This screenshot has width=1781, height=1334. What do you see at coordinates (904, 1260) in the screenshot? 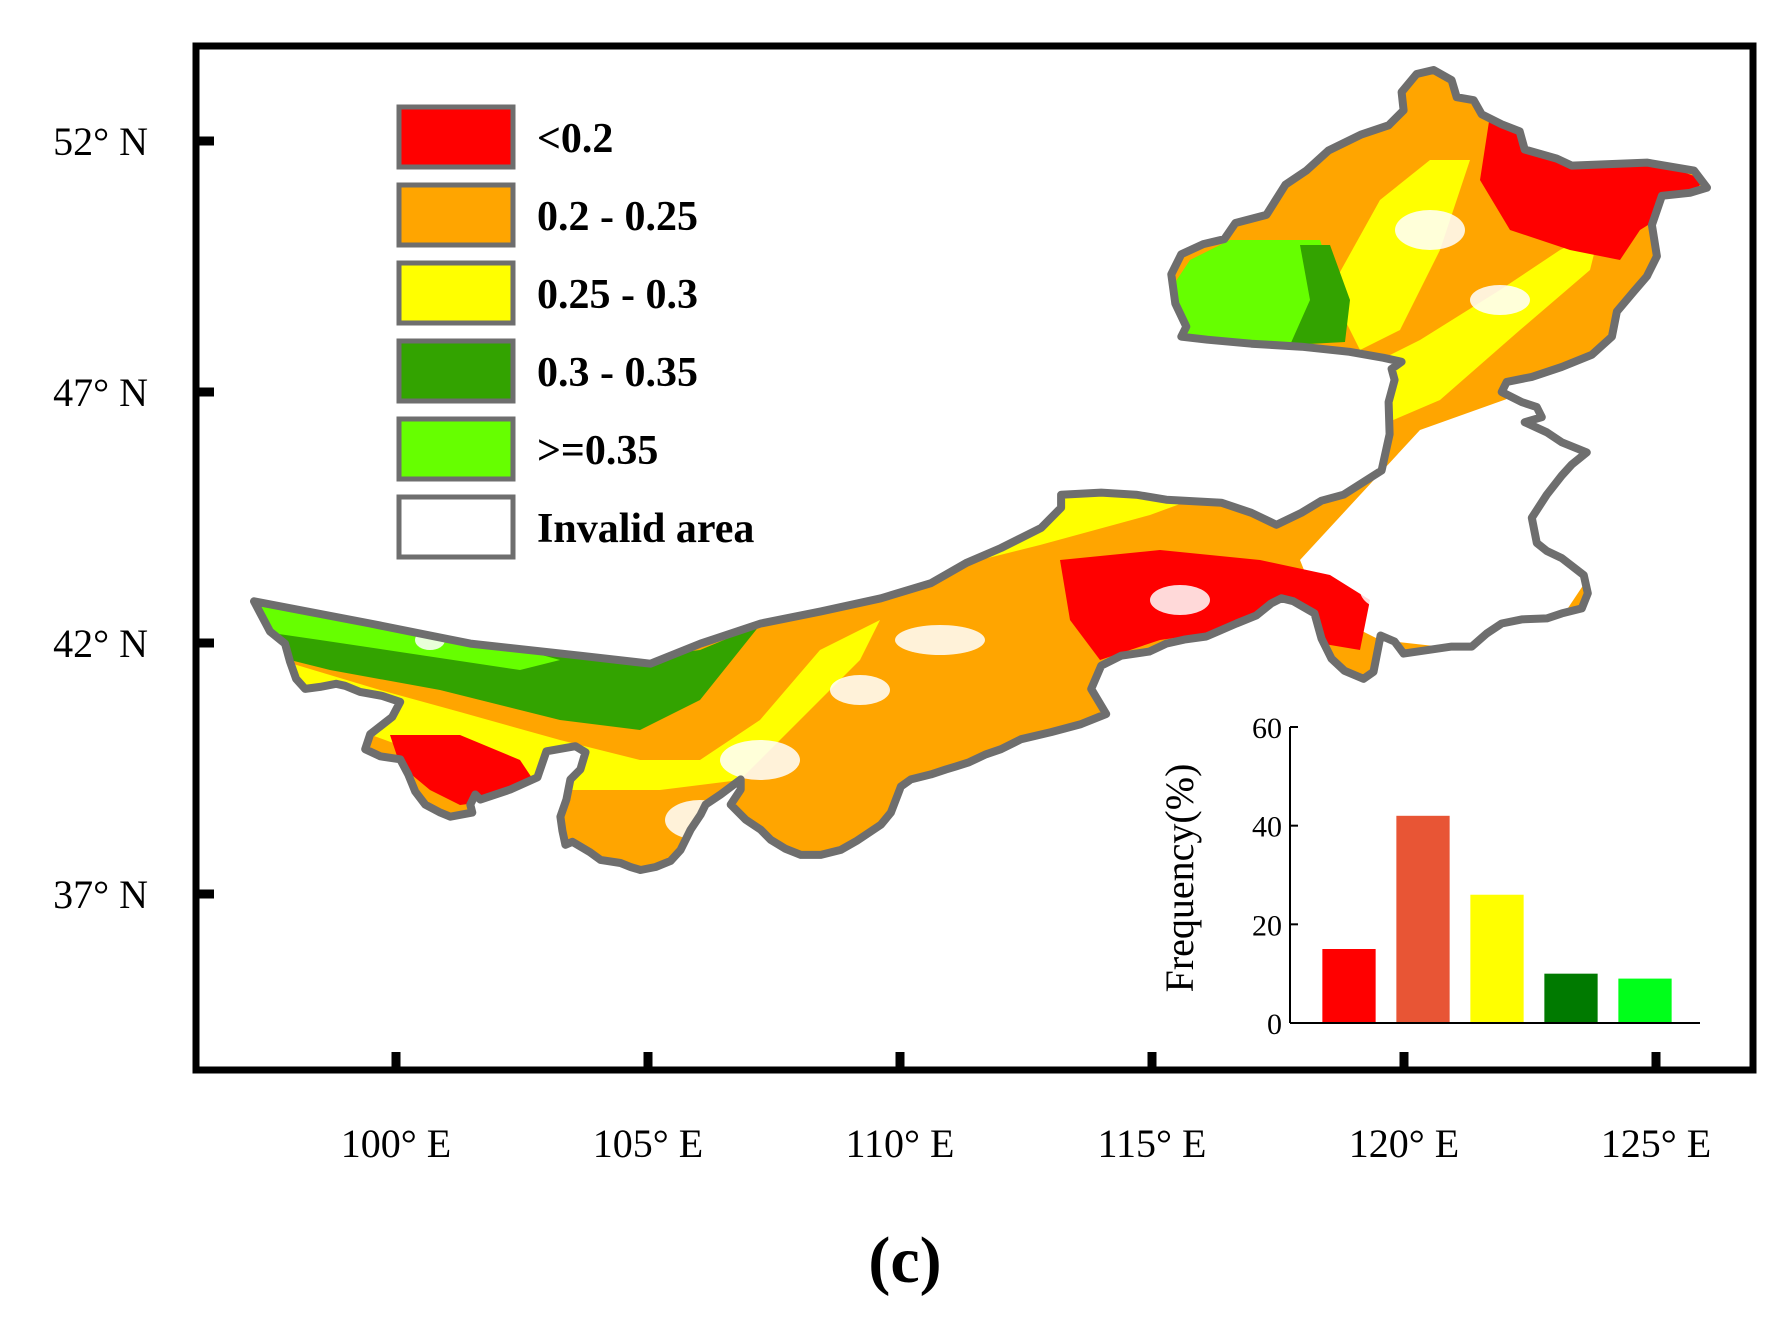
I see `figure-caption: (c)` at bounding box center [904, 1260].